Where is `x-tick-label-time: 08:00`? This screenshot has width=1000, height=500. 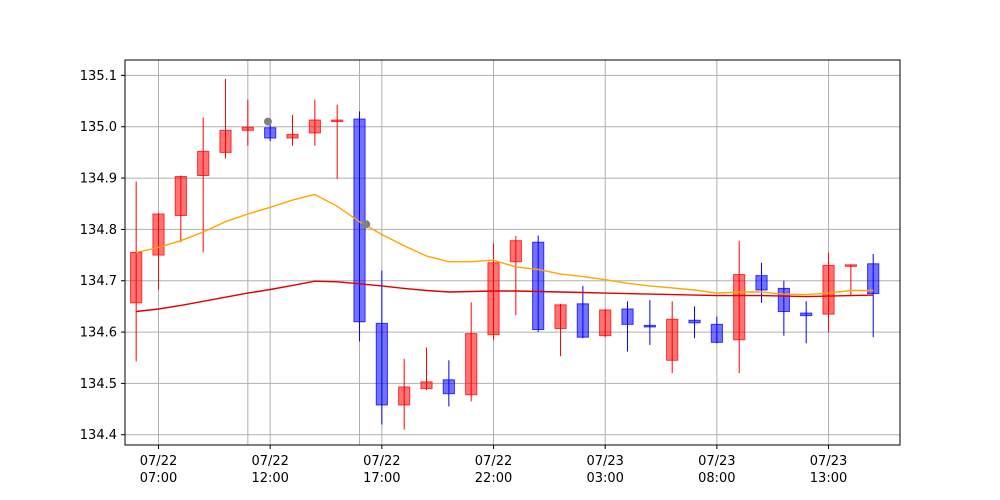
x-tick-label-time: 08:00 is located at coordinates (716, 478).